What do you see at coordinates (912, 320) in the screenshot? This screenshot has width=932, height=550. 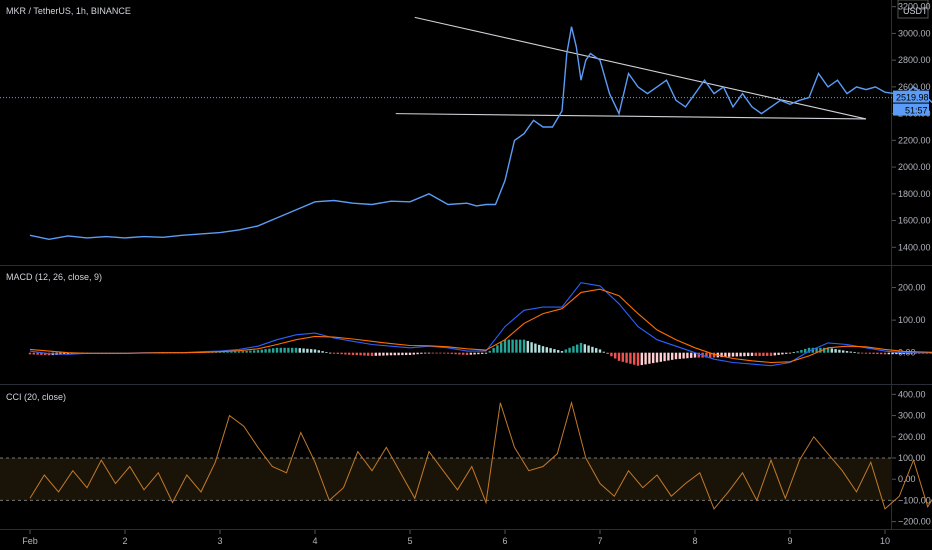 I see `macd-axis-tick-label: 100.00` at bounding box center [912, 320].